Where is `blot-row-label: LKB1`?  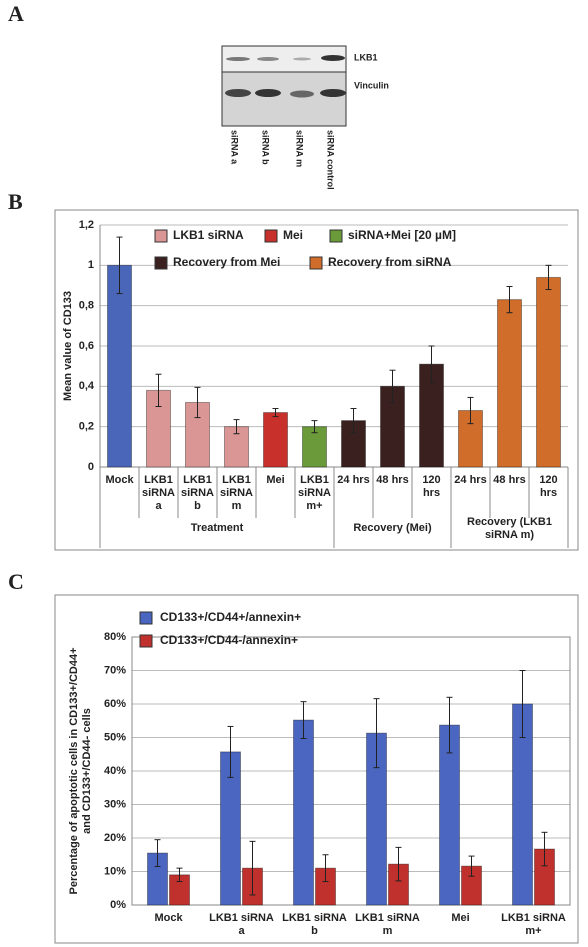
blot-row-label: LKB1 is located at coordinates (366, 57).